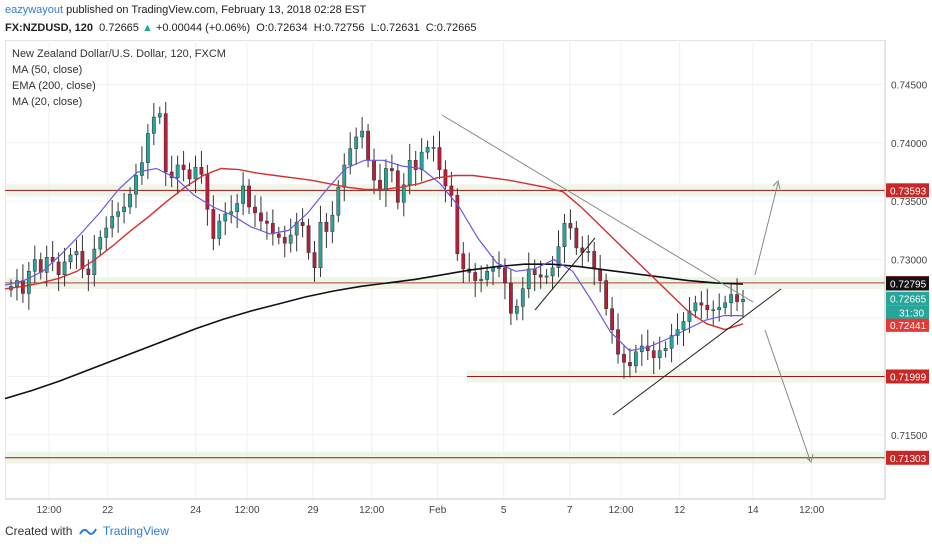 The height and width of the screenshot is (550, 932). I want to click on price-label: 0.71303, so click(908, 459).